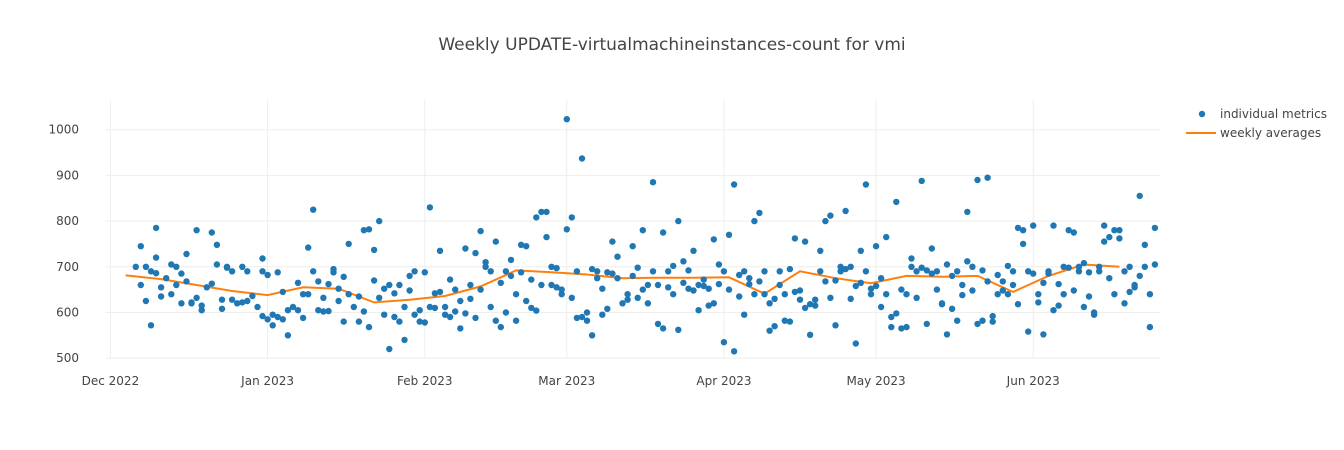 The width and height of the screenshot is (1344, 450). Describe the element at coordinates (1273, 114) in the screenshot. I see `legend-label-individual-metrics: individual metrics` at that location.